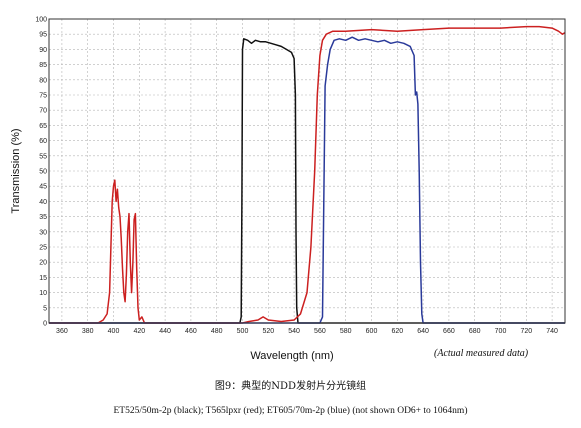 Image resolution: width=581 pixels, height=428 pixels. What do you see at coordinates (372, 331) in the screenshot?
I see `x-tick-label: 600` at bounding box center [372, 331].